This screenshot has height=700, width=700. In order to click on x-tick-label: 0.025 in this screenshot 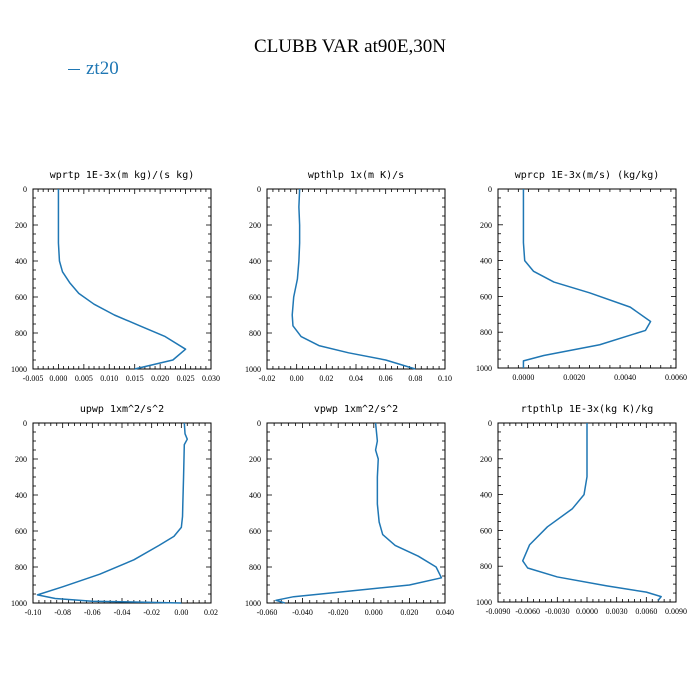, I will do `click(186, 378)`.